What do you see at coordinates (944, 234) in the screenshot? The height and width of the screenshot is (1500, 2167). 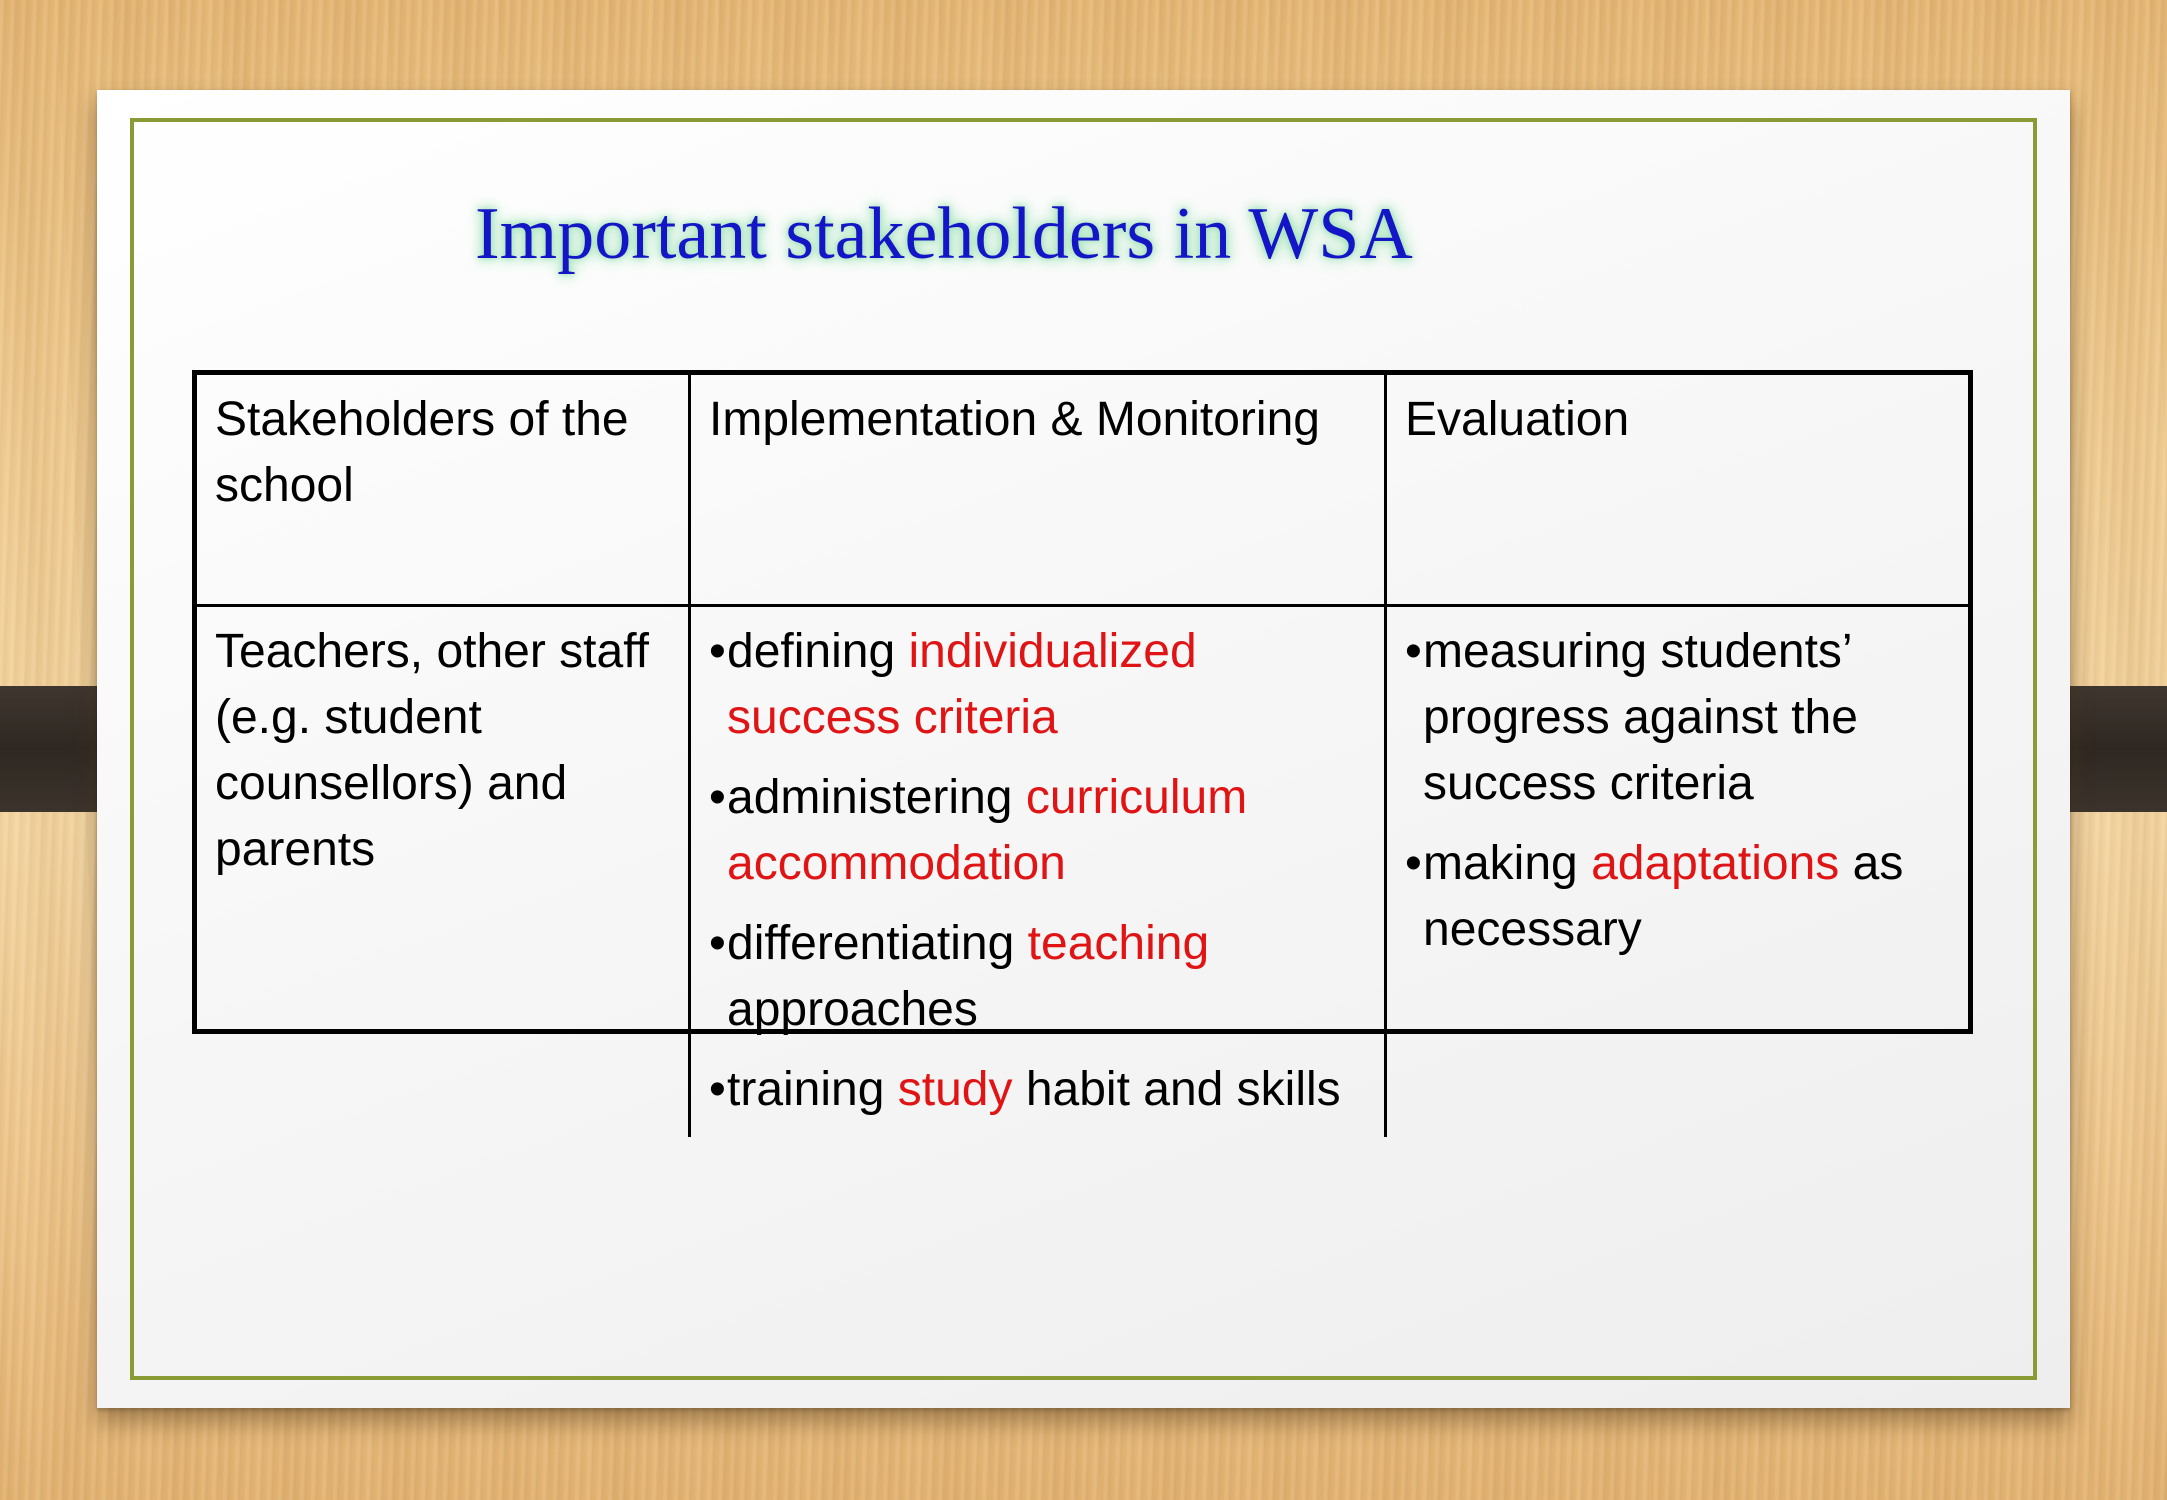 I see `slide-title: Important stakeholders in WSA` at bounding box center [944, 234].